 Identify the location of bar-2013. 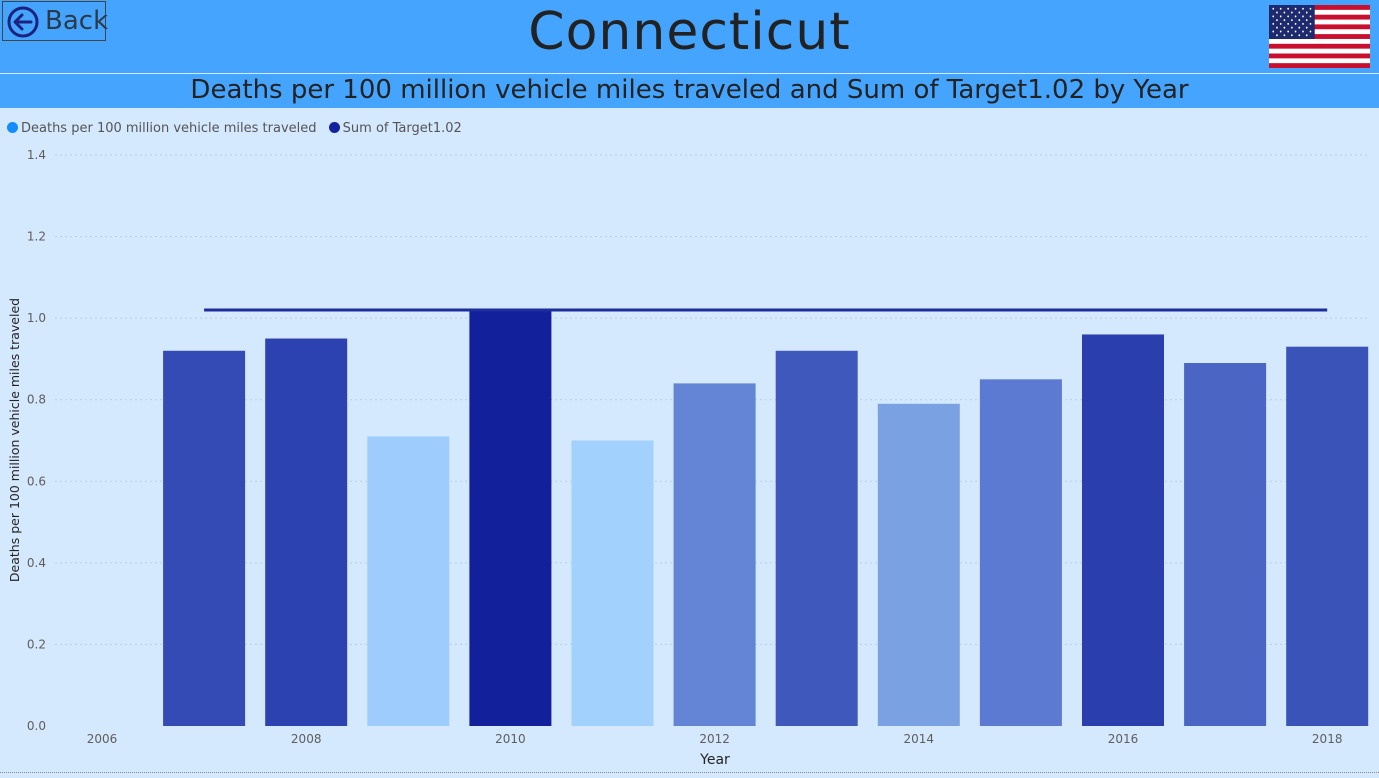
(816, 538).